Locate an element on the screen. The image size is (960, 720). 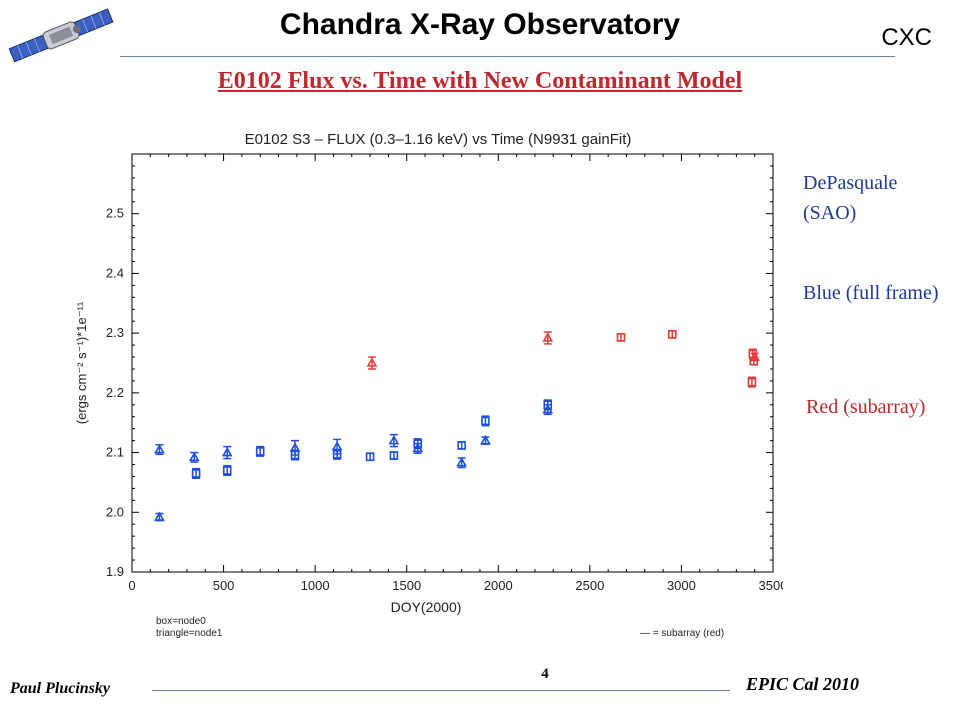
x-tick-label: 2000 is located at coordinates (498, 585).